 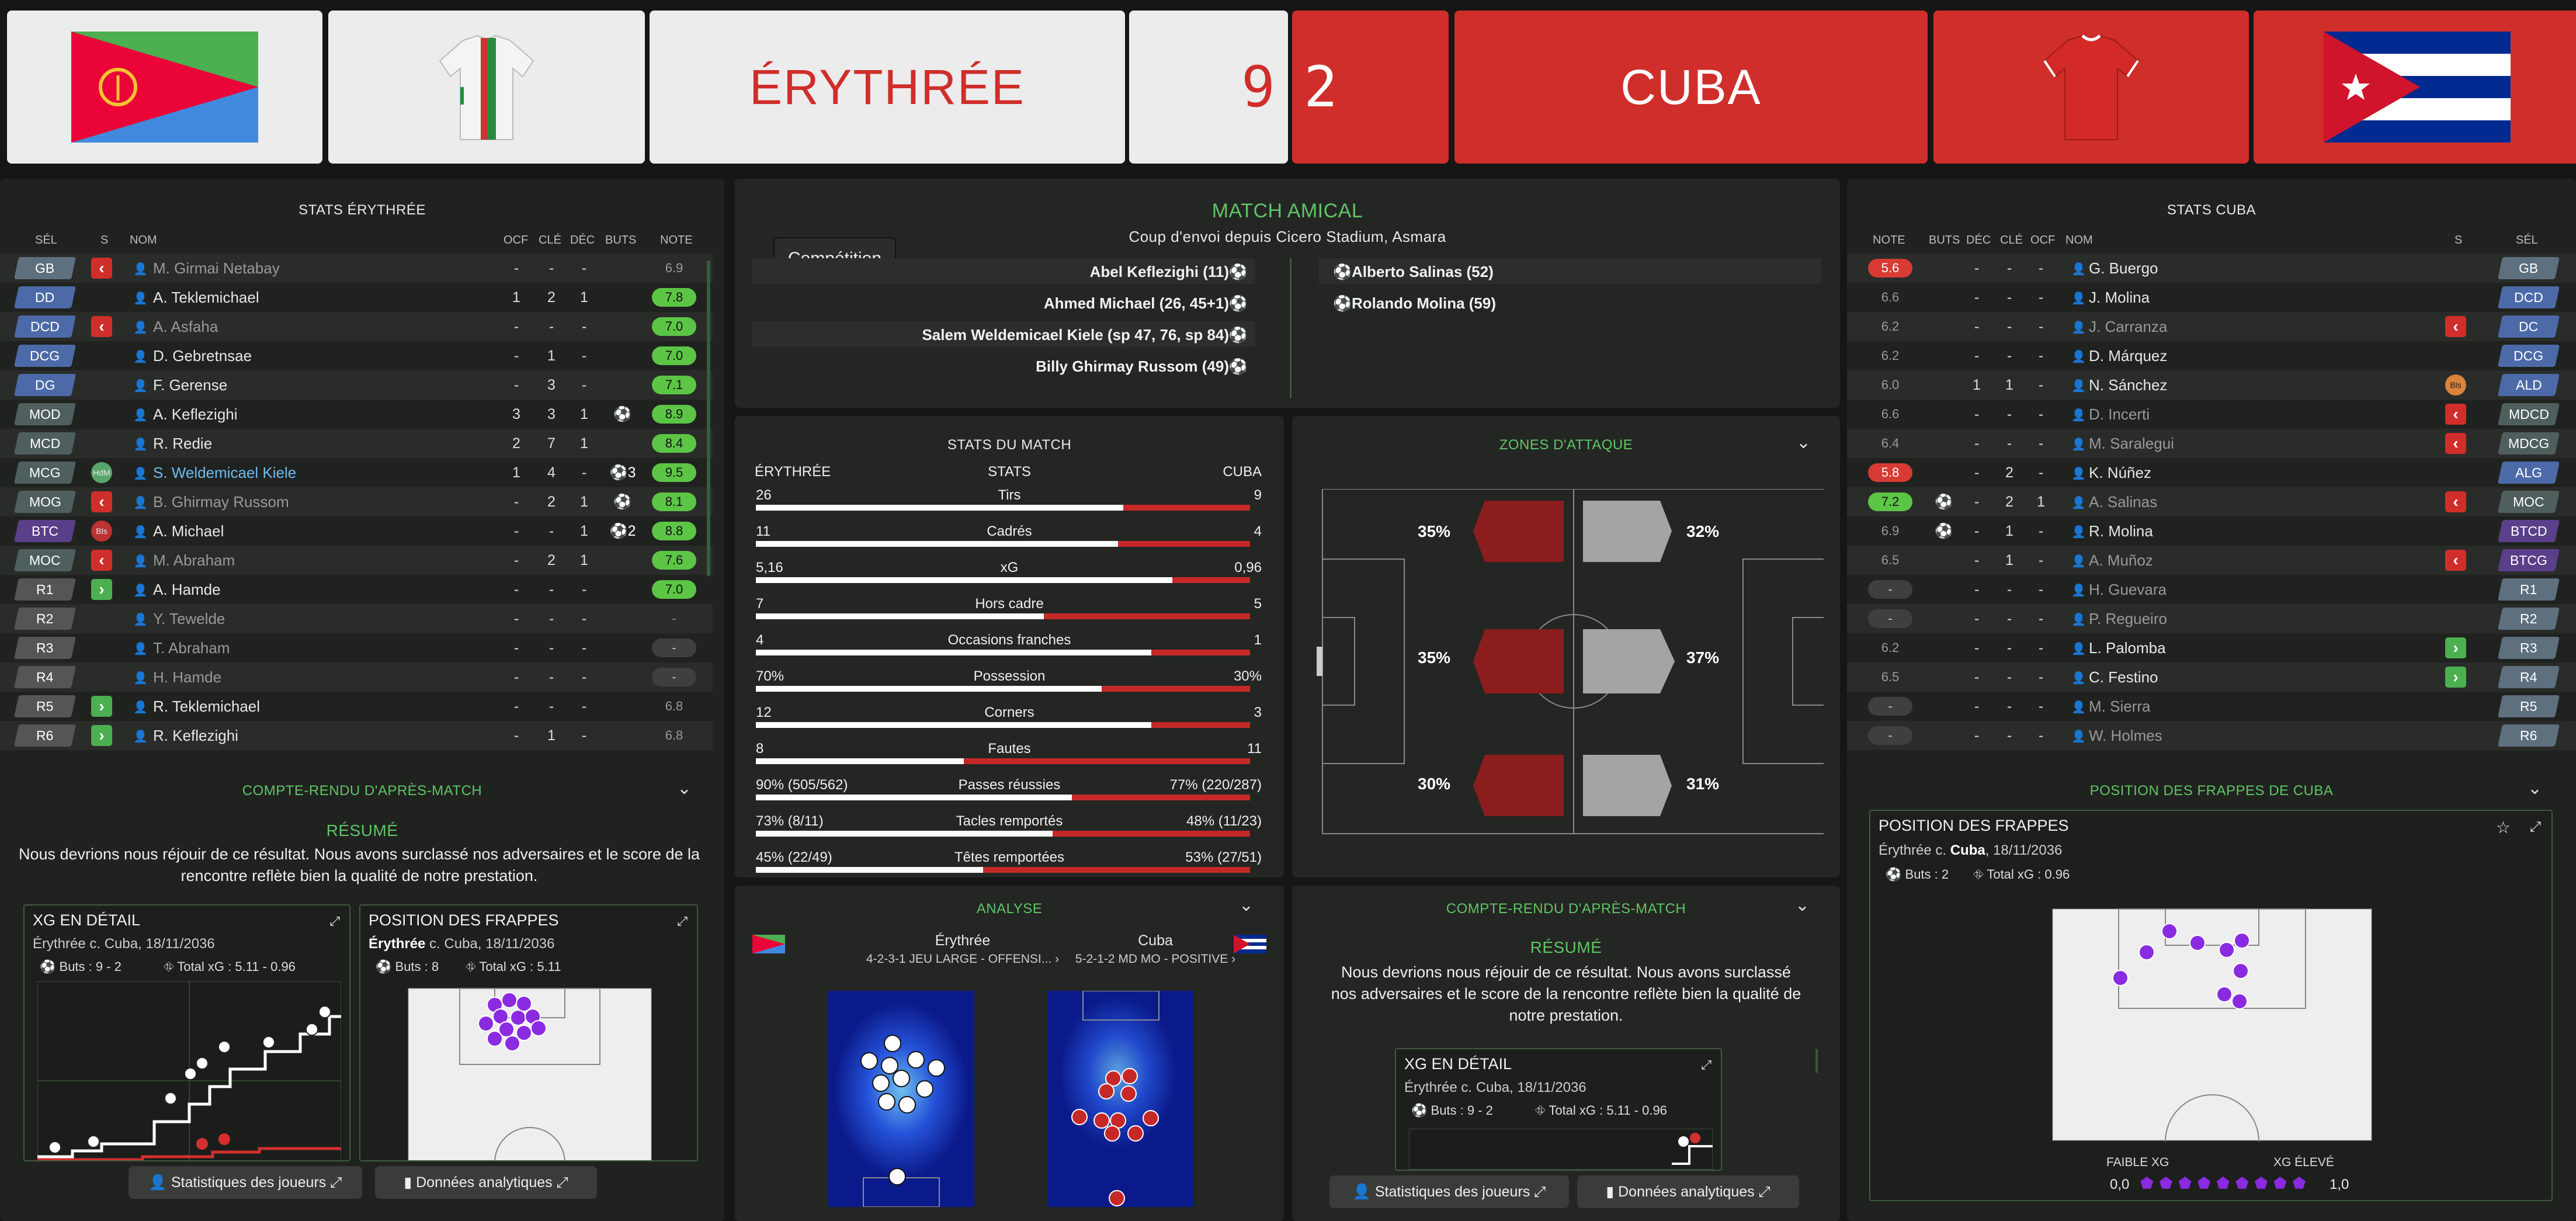 I want to click on table-row: 6.4 - - - 👤 M. Saralegui ‹ MDCG, so click(x=2211, y=444).